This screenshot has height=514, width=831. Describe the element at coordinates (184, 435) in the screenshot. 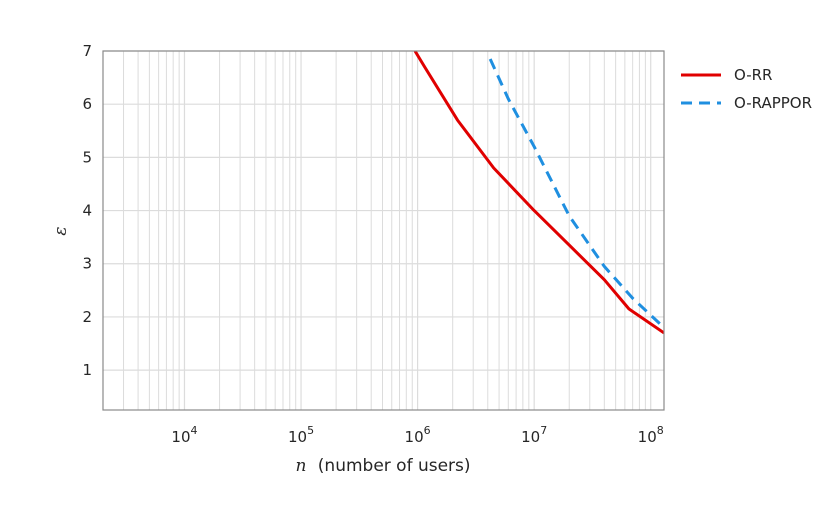

I see `x-tick-label: 10⁴` at that location.